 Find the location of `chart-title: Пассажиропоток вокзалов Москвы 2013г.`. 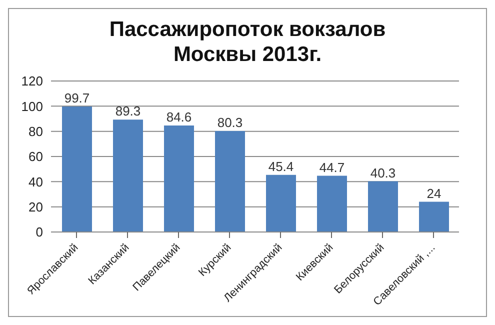

chart-title: Пассажиропоток вокзалов Москвы 2013г. is located at coordinates (247, 42).